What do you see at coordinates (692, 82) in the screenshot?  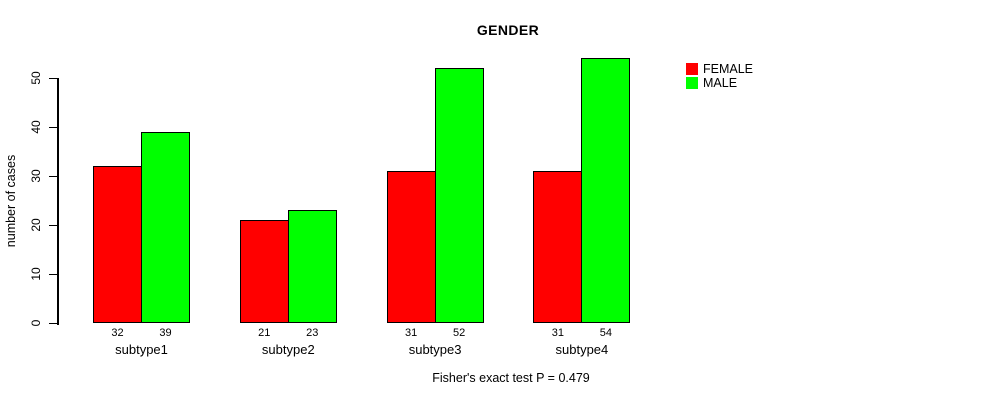 I see `legend-swatch-male` at bounding box center [692, 82].